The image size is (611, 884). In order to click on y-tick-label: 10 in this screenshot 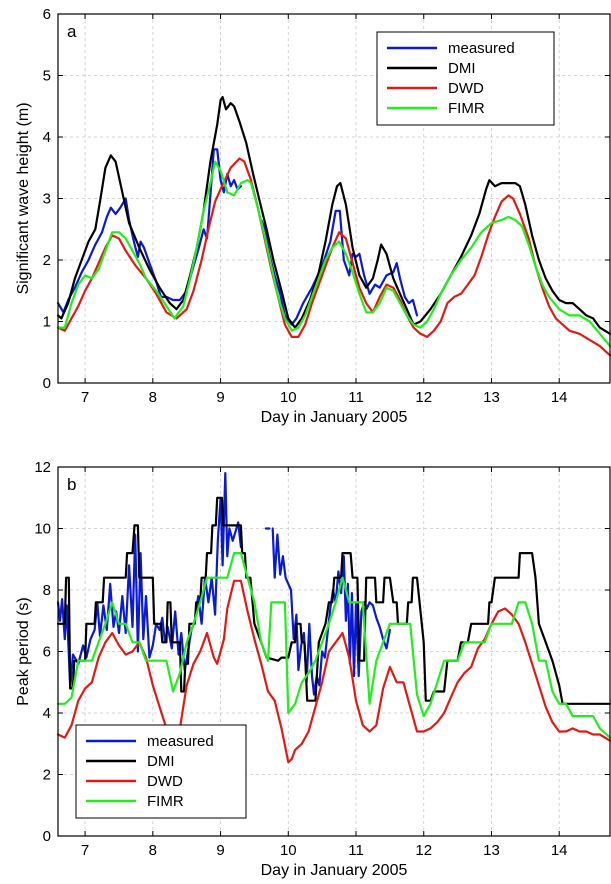, I will do `click(42, 529)`.